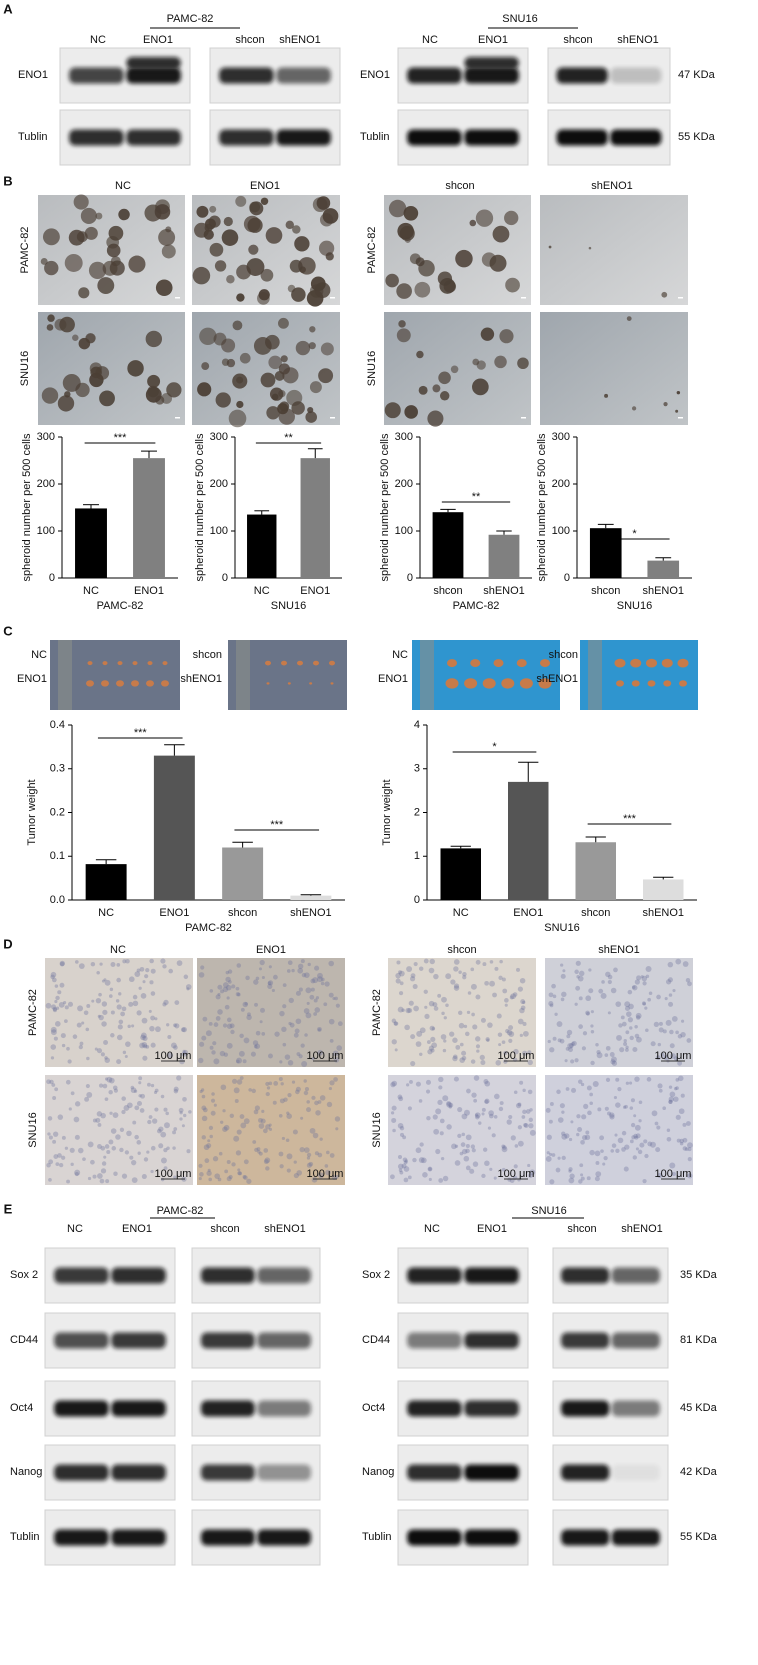  I want to click on x-tick-label: ENO1, so click(315, 591).